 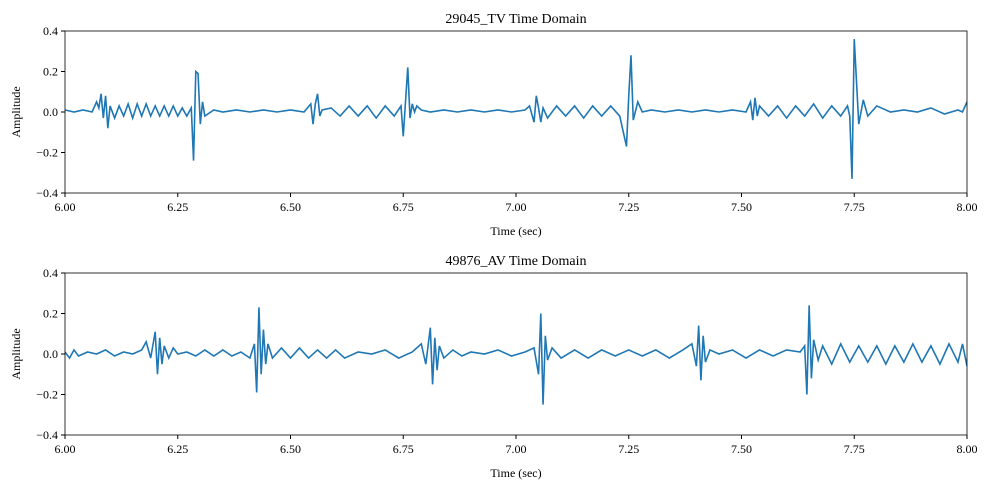 What do you see at coordinates (515, 19) in the screenshot?
I see `chart-title: 29045_TV Time Domain` at bounding box center [515, 19].